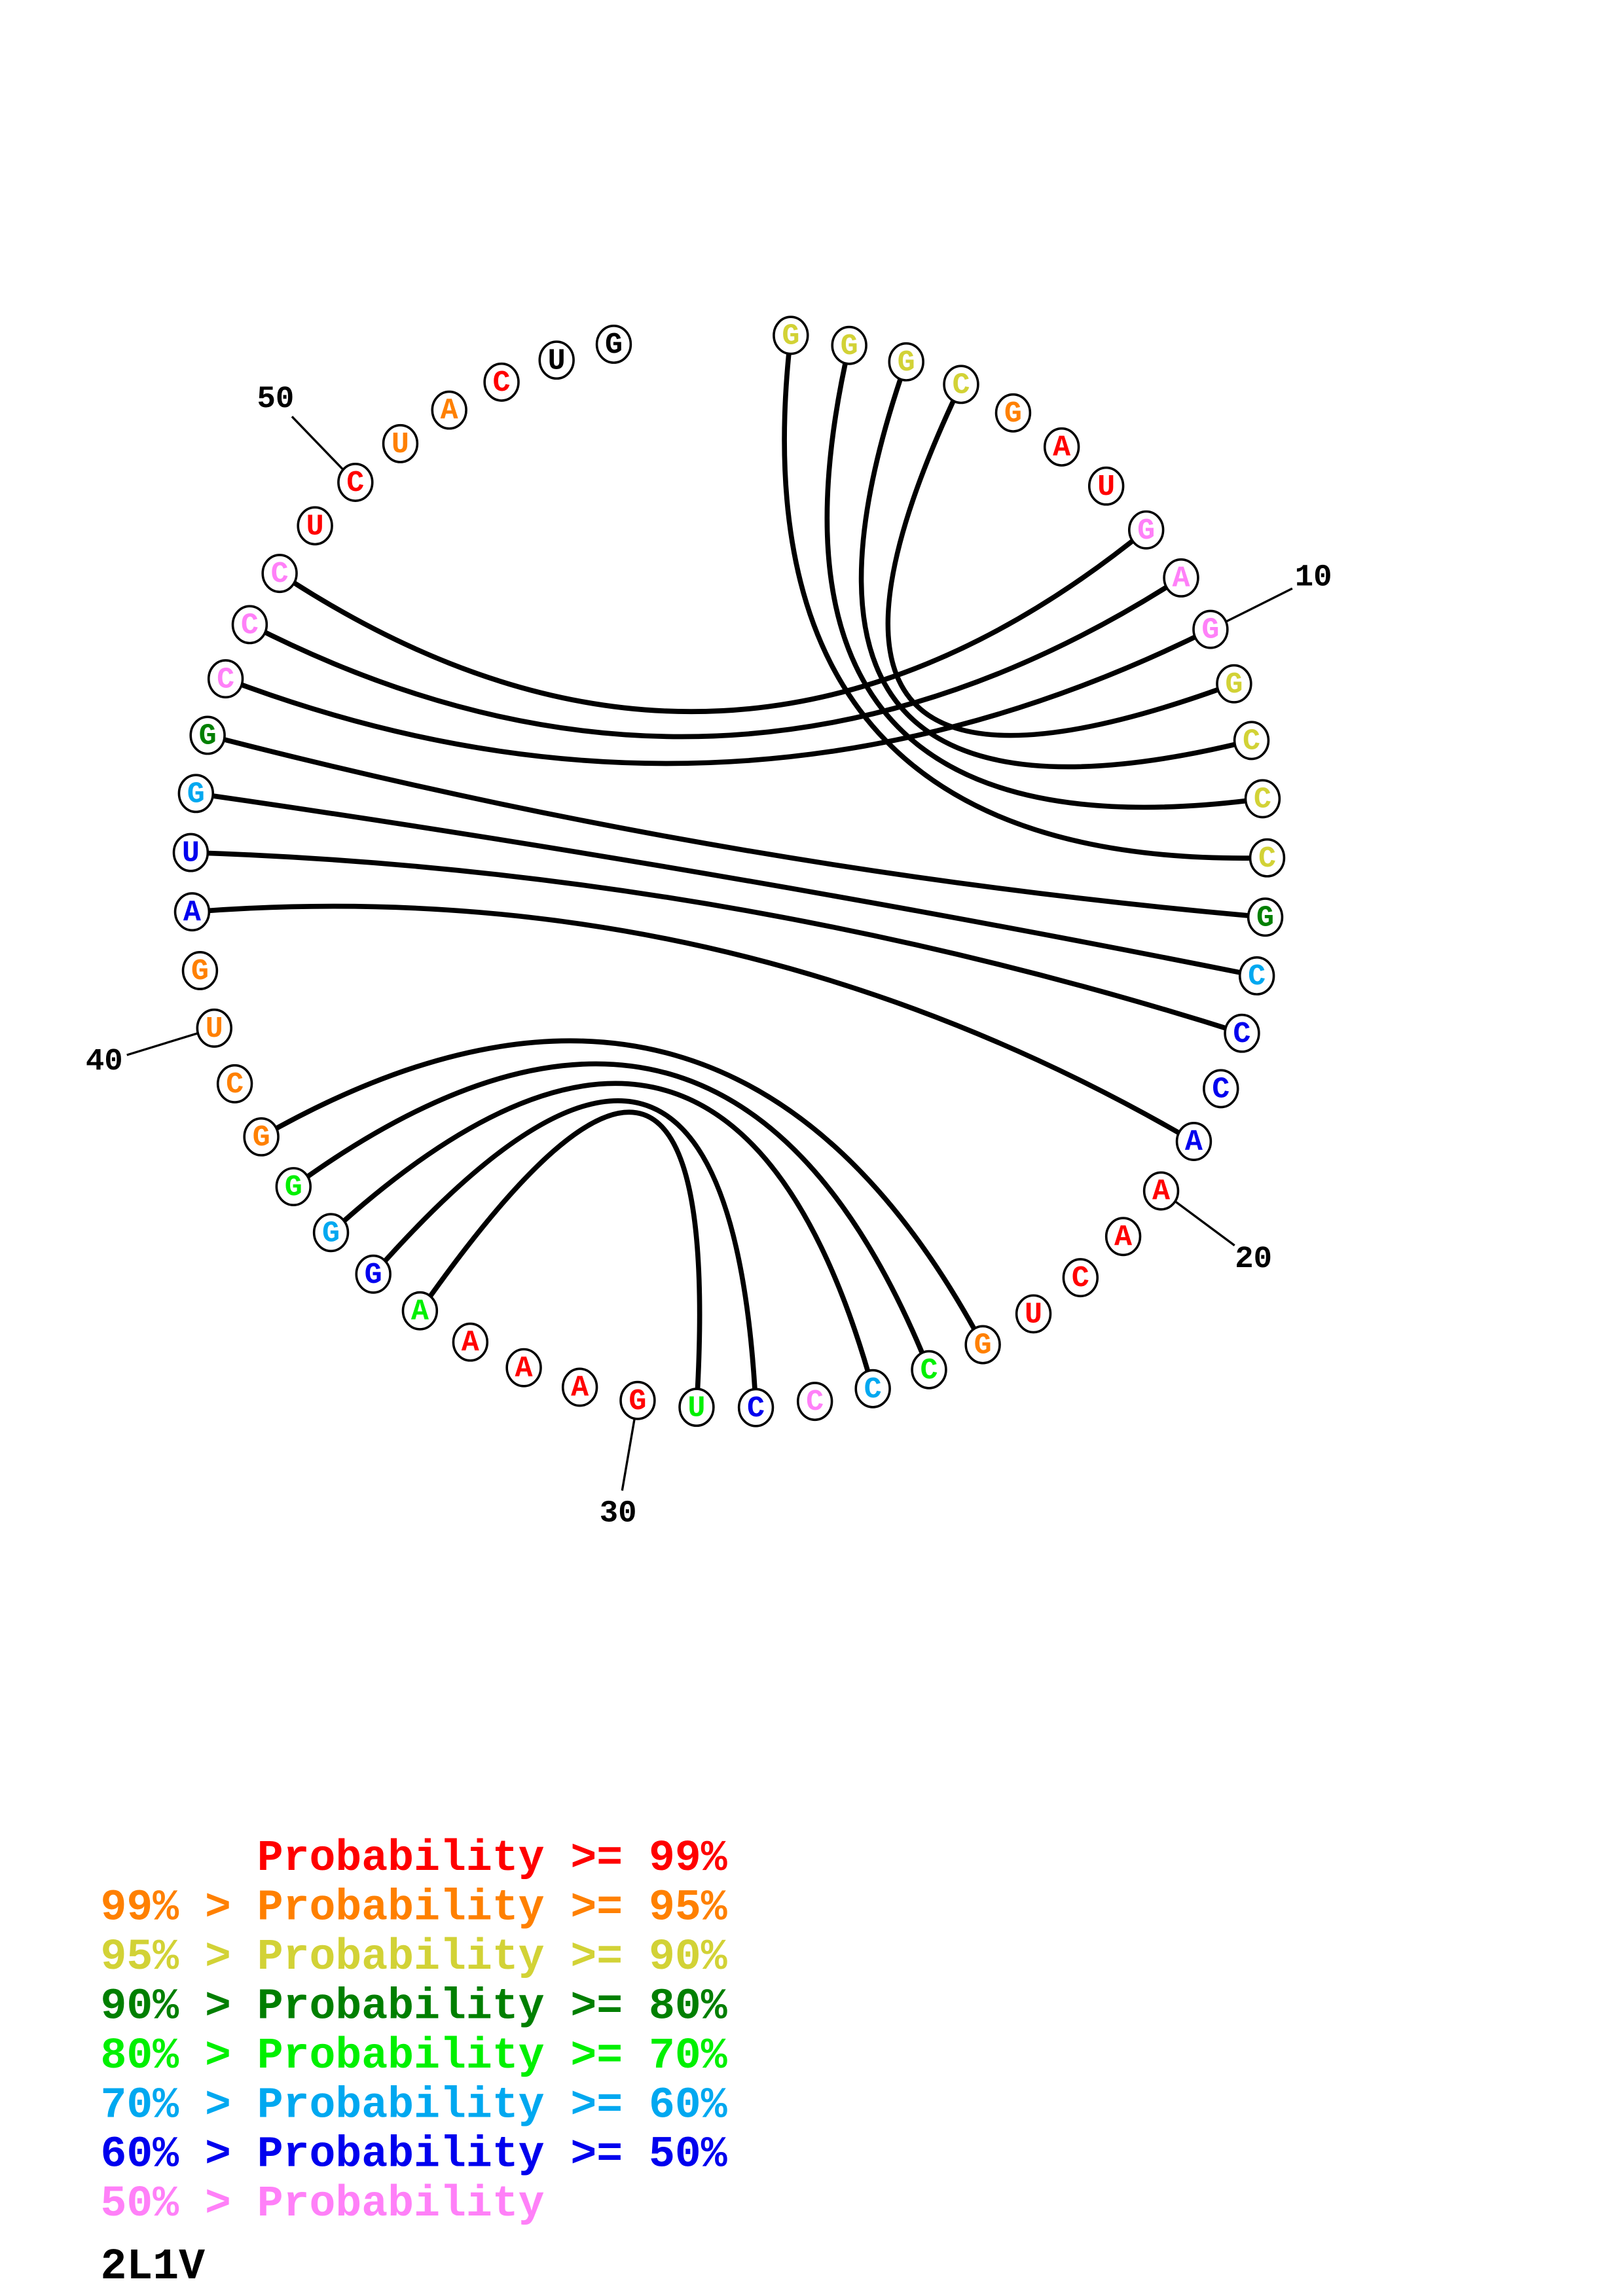  I want to click on nucleotide-letter: A, so click(1062, 448).